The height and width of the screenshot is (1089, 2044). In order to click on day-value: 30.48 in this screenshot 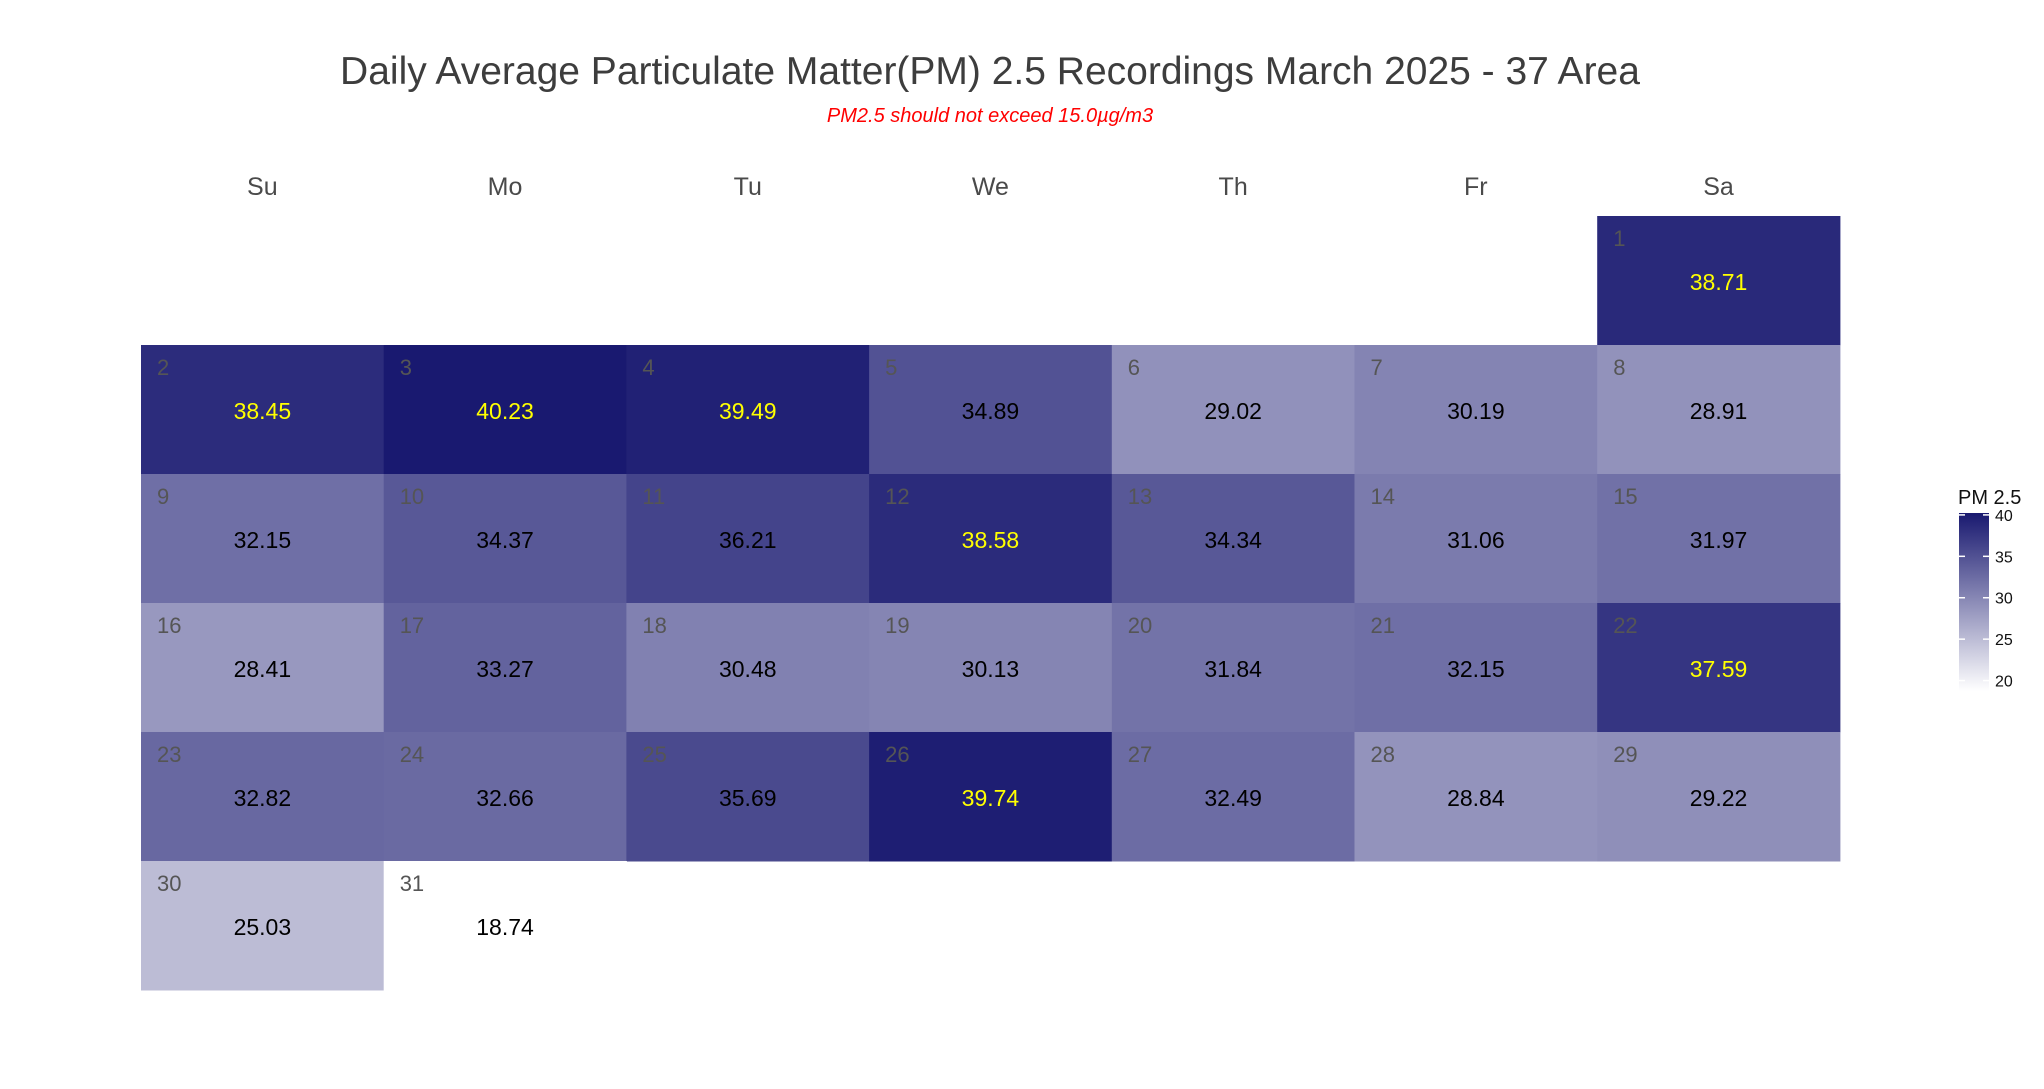, I will do `click(748, 669)`.